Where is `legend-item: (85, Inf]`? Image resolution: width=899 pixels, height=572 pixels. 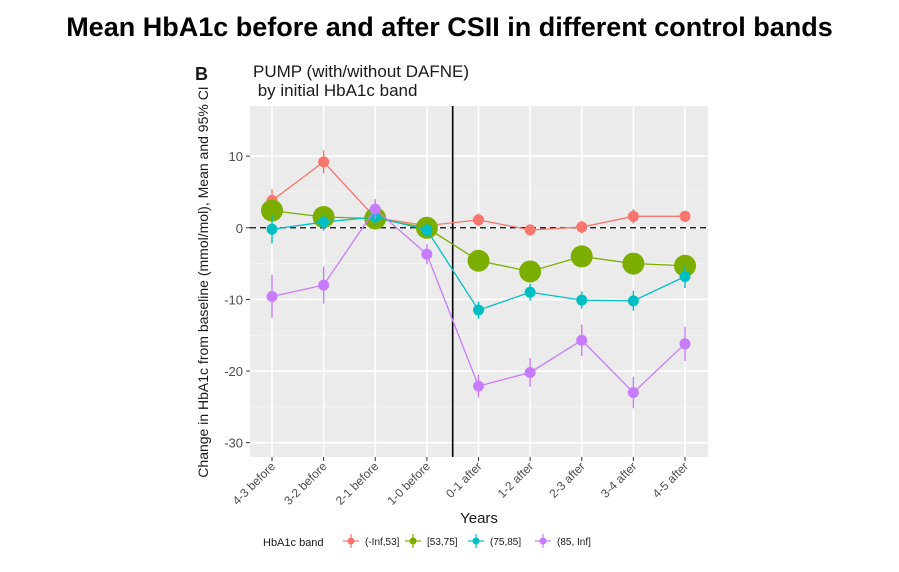
legend-item: (85, Inf] is located at coordinates (563, 541).